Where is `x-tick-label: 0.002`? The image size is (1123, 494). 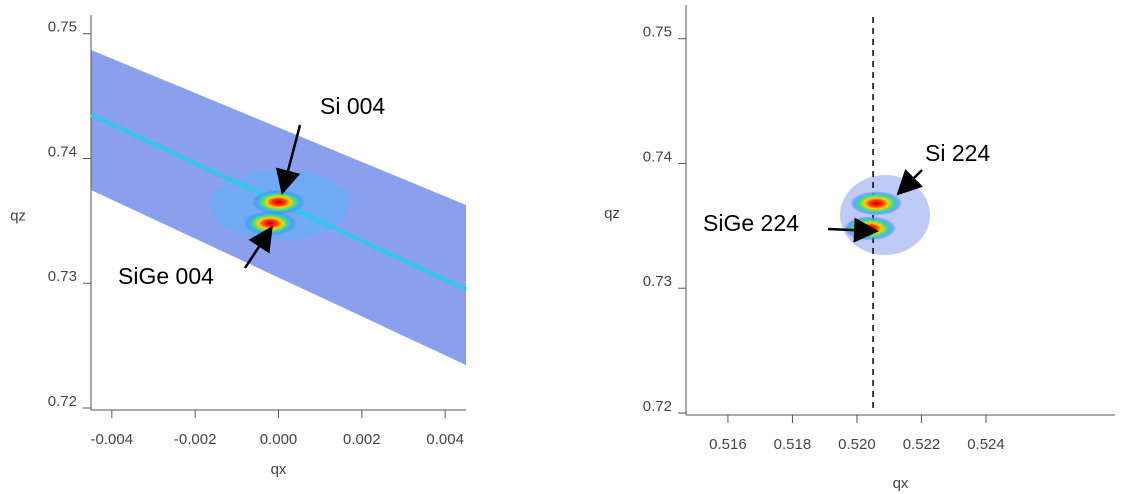
x-tick-label: 0.002 is located at coordinates (362, 439).